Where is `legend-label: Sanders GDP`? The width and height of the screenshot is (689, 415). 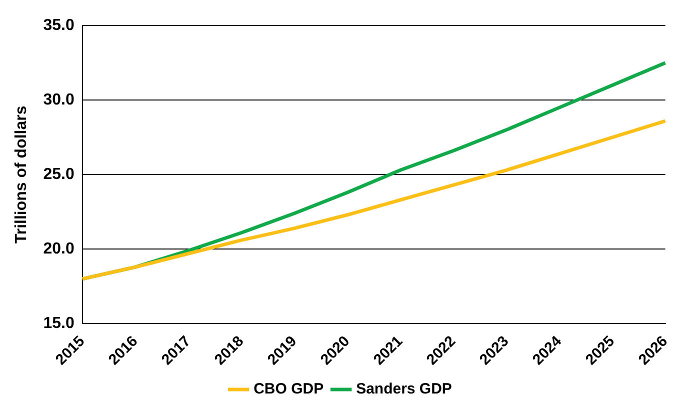
legend-label: Sanders GDP is located at coordinates (404, 389).